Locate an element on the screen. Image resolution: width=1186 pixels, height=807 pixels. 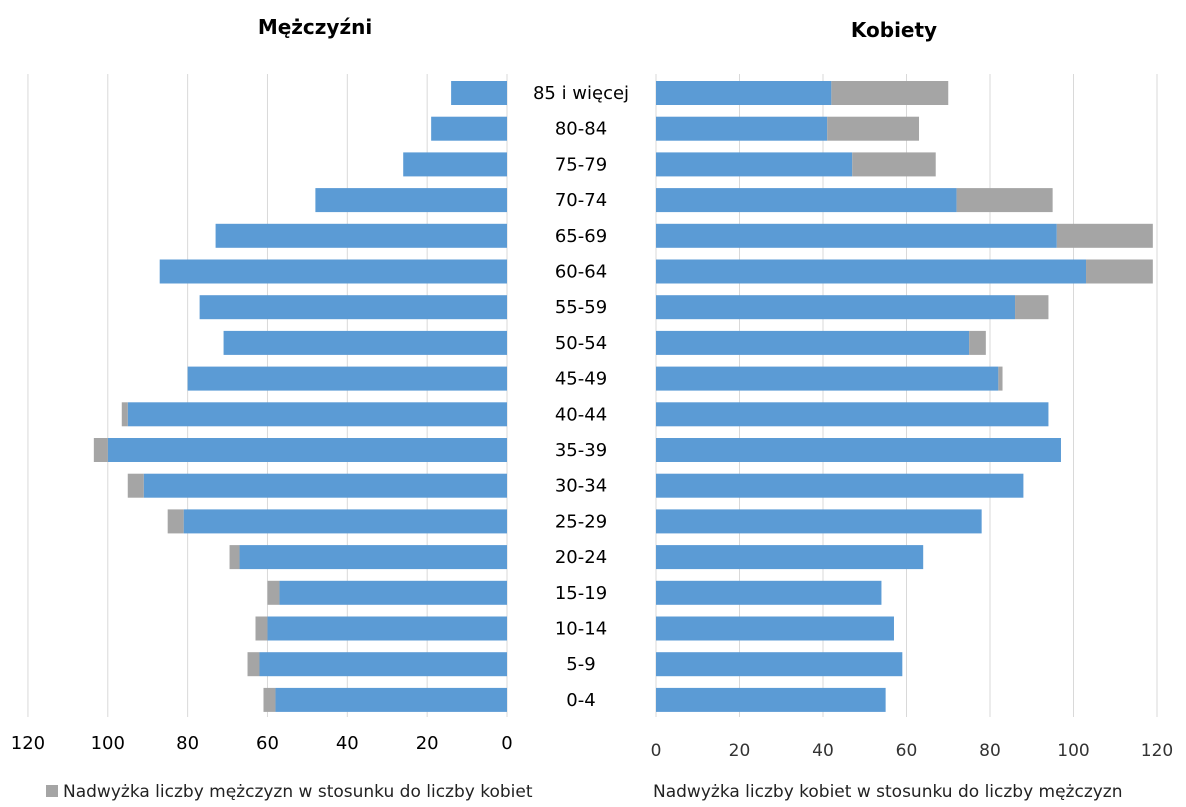
age-group-label: 85 i więcej is located at coordinates (581, 93).